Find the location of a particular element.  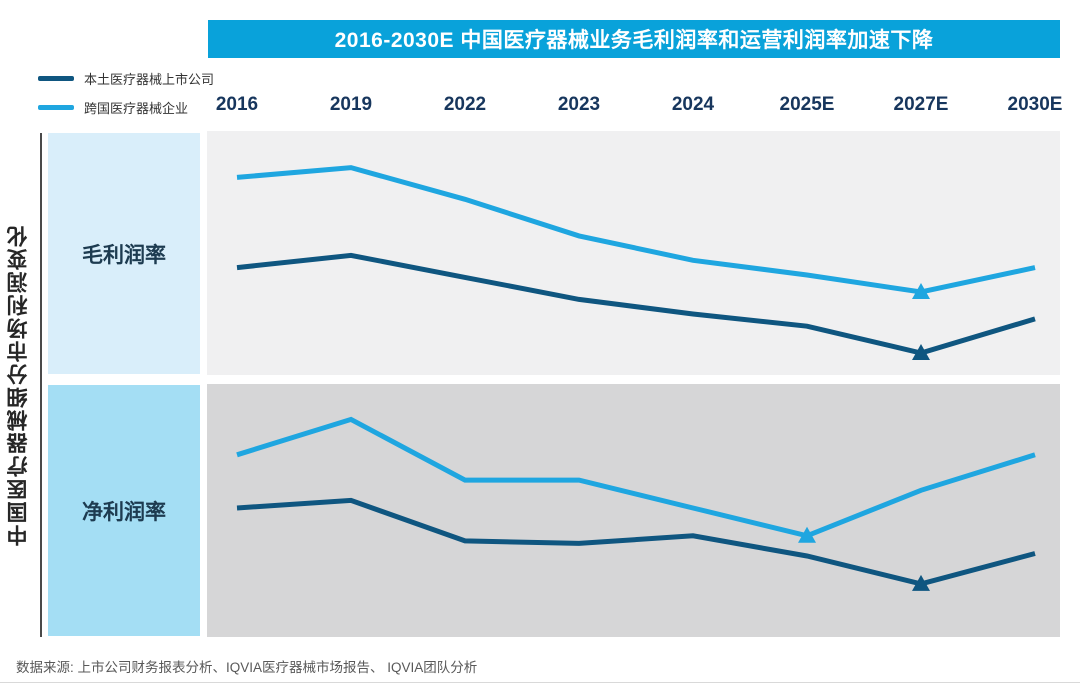

legend: 本土医疗器械上市公司 跨国医疗器械企业 is located at coordinates (126, 98).